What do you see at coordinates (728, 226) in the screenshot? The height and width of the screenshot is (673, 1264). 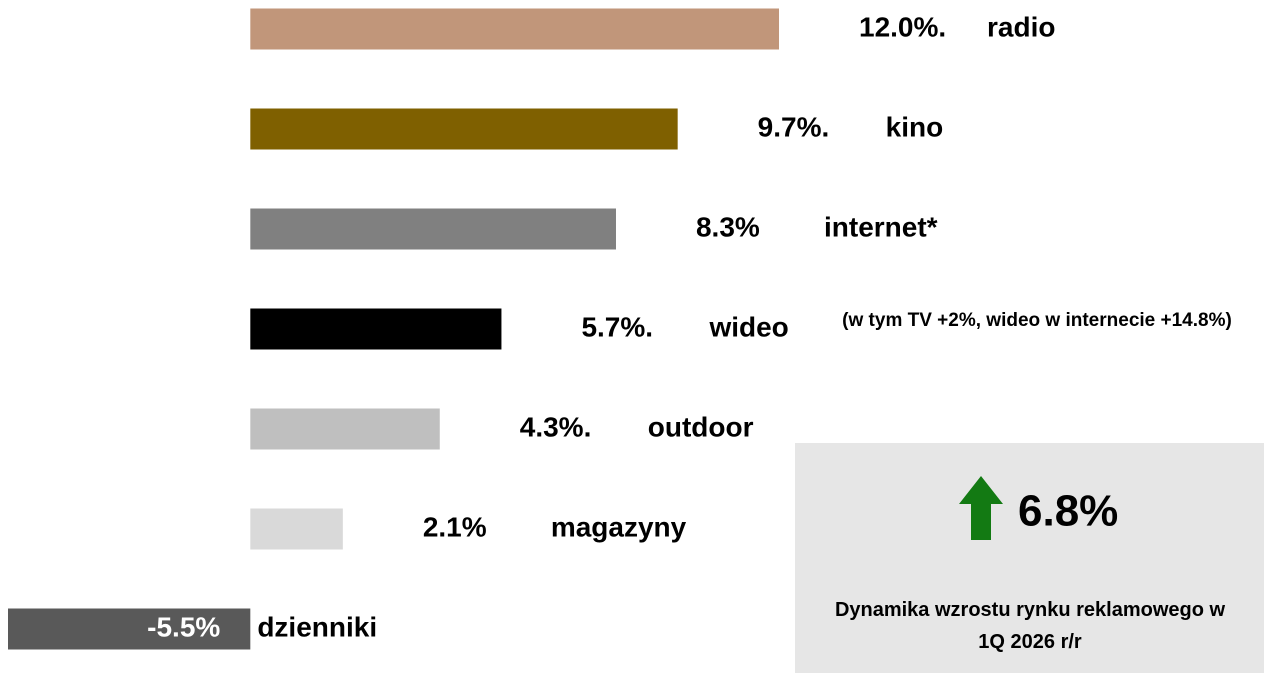 I see `value-label: 8.3%` at bounding box center [728, 226].